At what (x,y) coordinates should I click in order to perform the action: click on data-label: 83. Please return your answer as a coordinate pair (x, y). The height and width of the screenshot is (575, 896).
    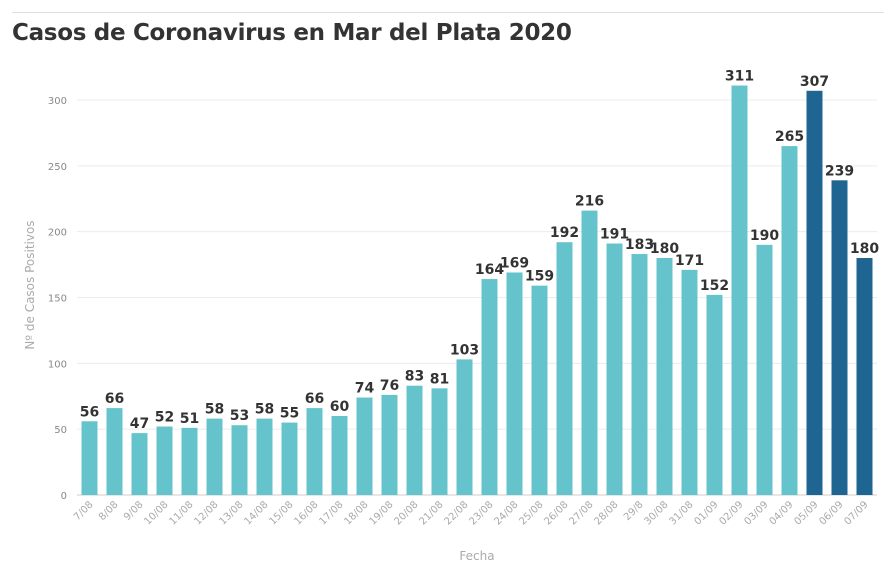
    Looking at the image, I should click on (414, 377).